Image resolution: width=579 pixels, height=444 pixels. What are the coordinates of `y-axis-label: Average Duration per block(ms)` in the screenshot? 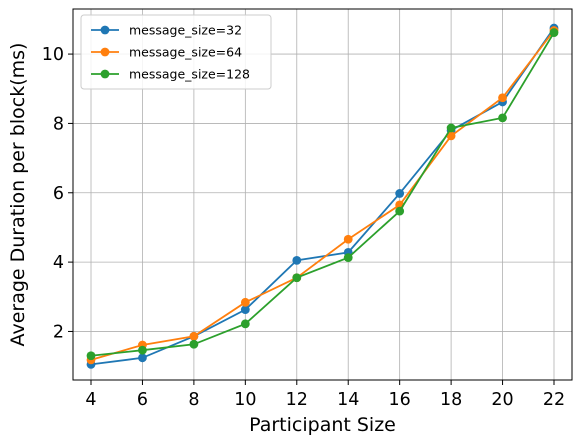 It's located at (18, 195).